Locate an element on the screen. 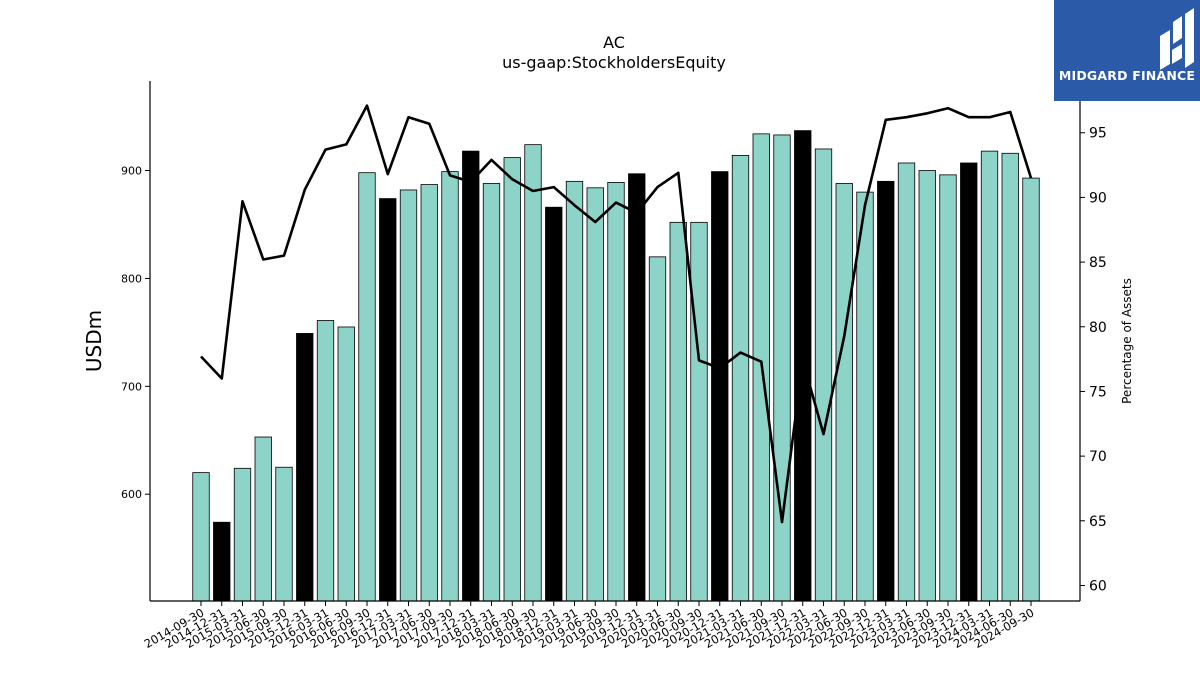 The width and height of the screenshot is (1200, 675). y-tick-label: 700 is located at coordinates (131, 386).